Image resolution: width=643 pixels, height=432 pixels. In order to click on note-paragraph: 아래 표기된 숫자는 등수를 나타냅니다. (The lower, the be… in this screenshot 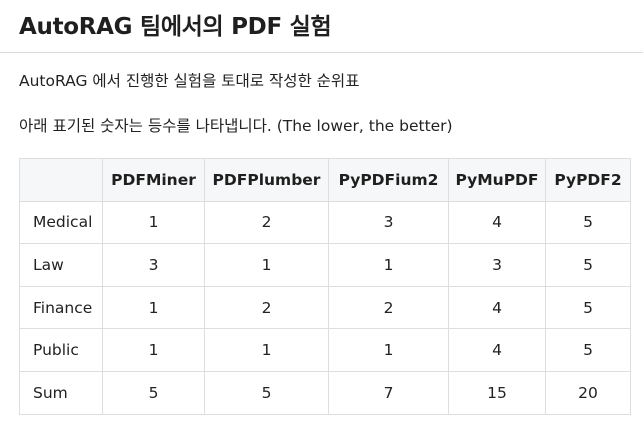, I will do `click(236, 126)`.